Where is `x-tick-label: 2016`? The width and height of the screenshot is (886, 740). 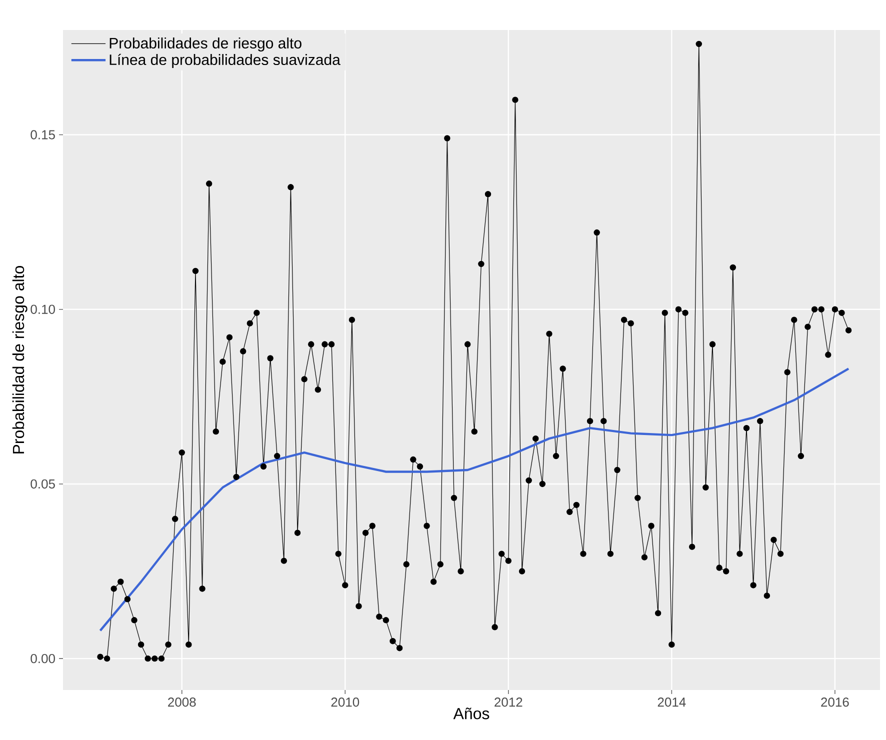
x-tick-label: 2016 is located at coordinates (835, 702).